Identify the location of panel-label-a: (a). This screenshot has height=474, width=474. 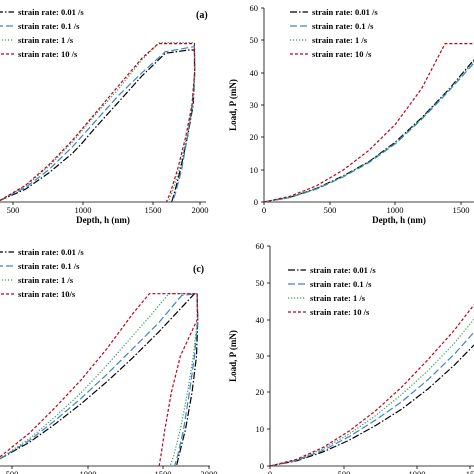
(202, 15).